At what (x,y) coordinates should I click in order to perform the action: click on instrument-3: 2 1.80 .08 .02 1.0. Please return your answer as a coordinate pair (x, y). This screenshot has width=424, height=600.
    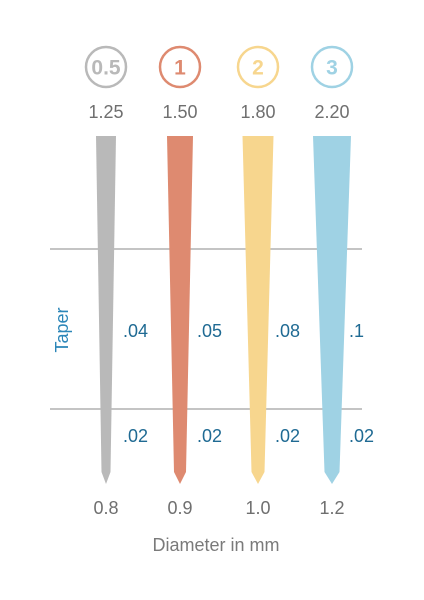
    Looking at the image, I should click on (268, 281).